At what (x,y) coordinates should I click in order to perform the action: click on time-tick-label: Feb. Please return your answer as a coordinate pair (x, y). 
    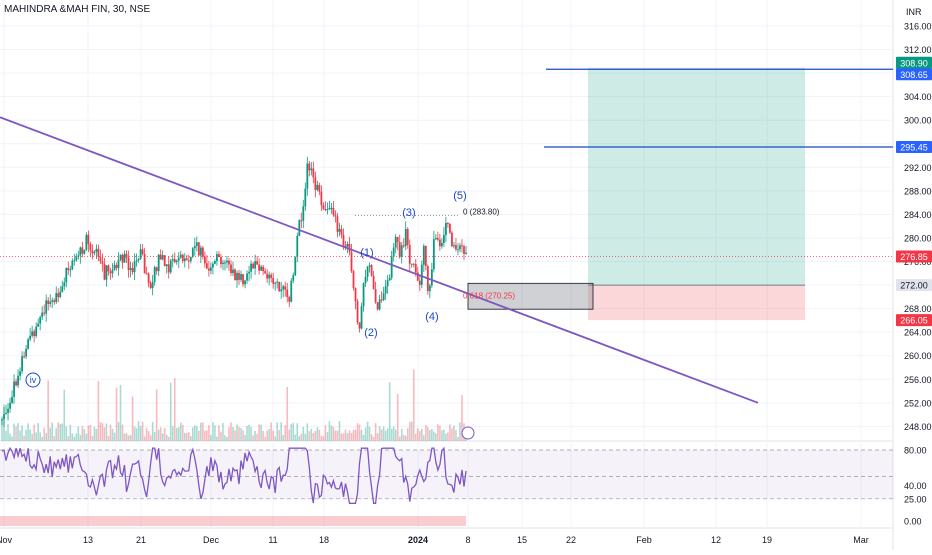
    Looking at the image, I should click on (644, 540).